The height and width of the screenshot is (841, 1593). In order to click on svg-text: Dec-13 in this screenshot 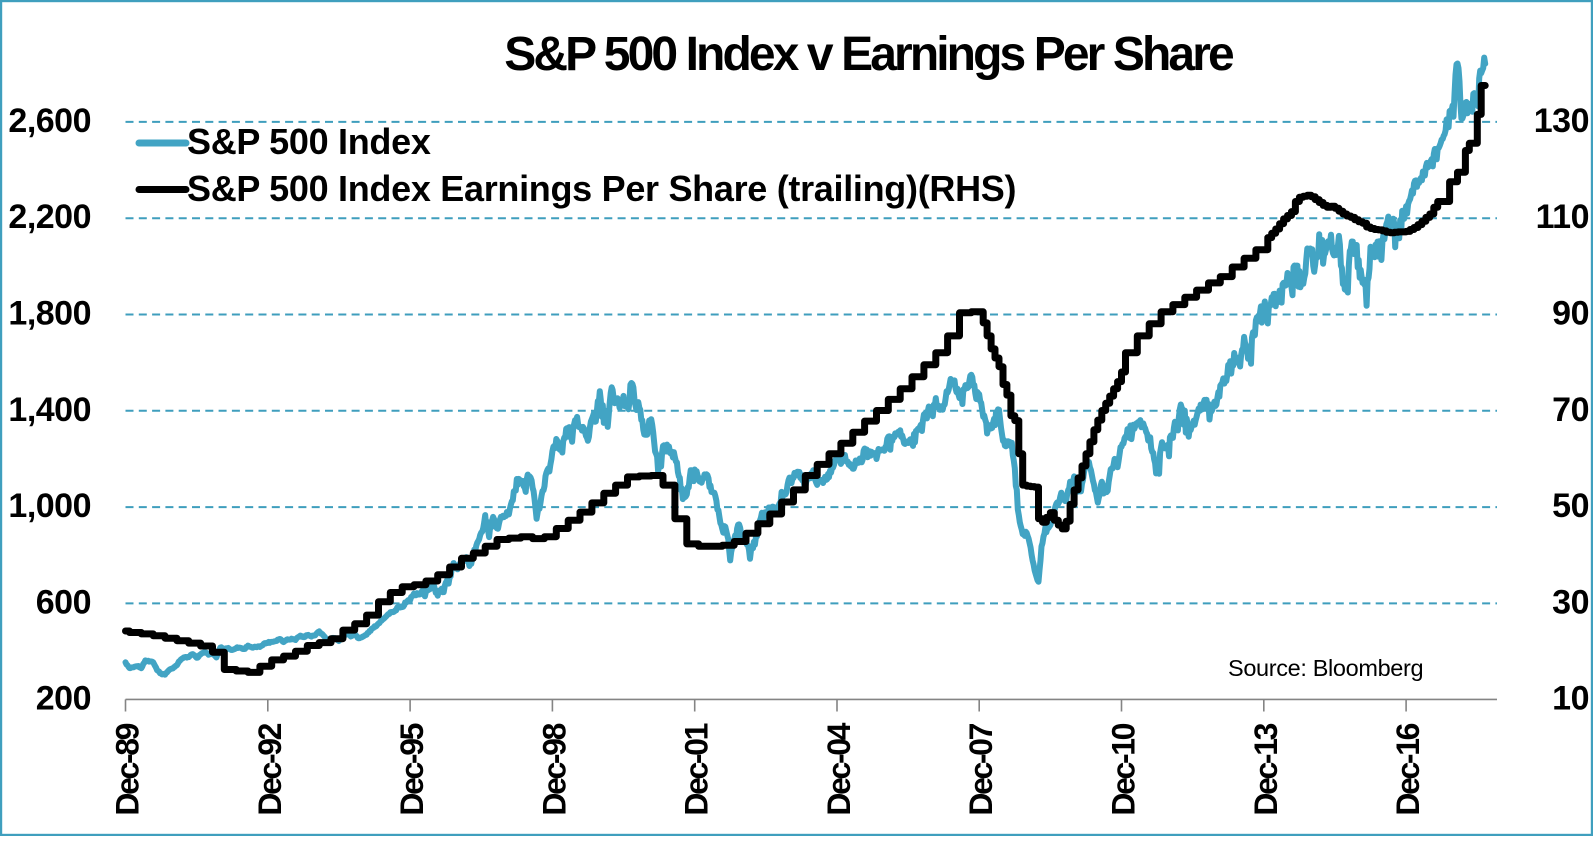, I will do `click(1266, 769)`.